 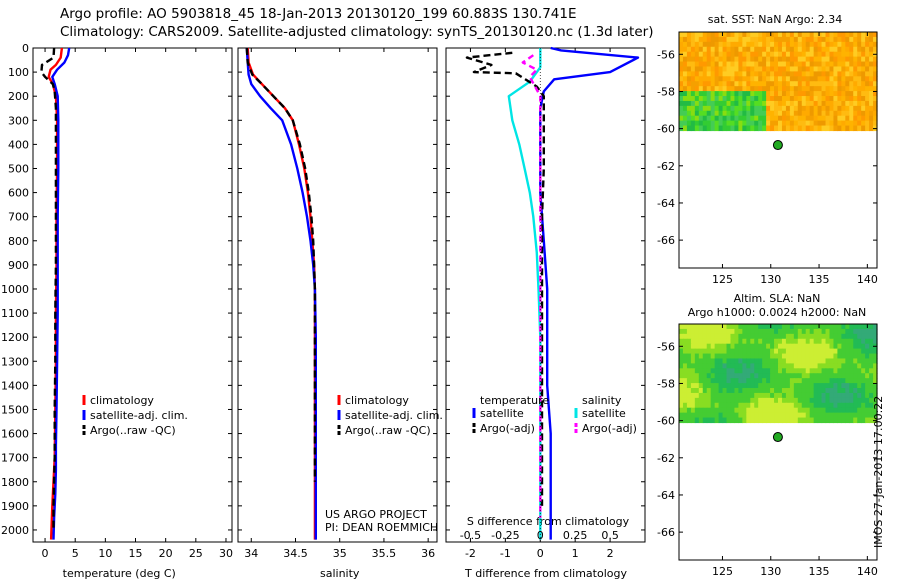 I want to click on x-tick-label: 0, so click(x=45, y=553).